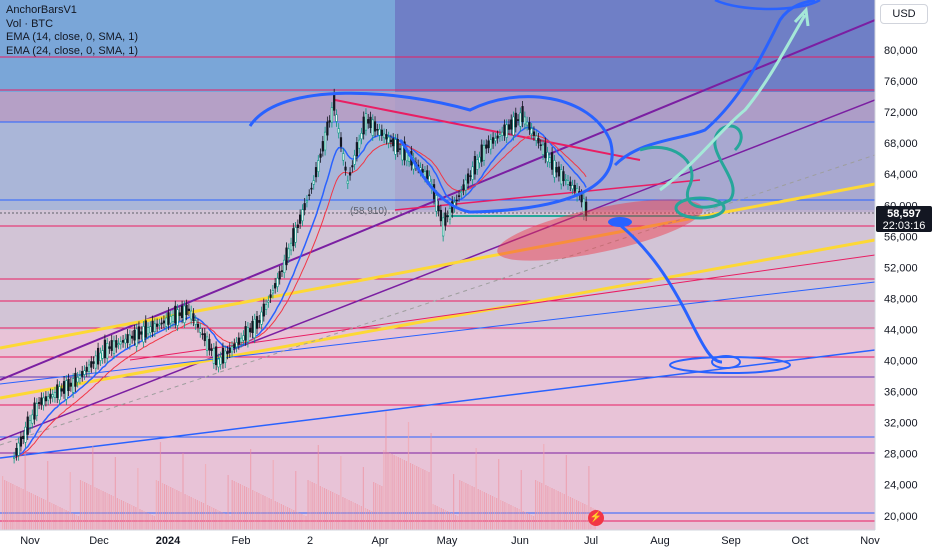 This screenshot has height=550, width=932. What do you see at coordinates (72, 50) in the screenshot?
I see `legend-ema24: EMA (24, close, 0, SMA, 1)` at bounding box center [72, 50].